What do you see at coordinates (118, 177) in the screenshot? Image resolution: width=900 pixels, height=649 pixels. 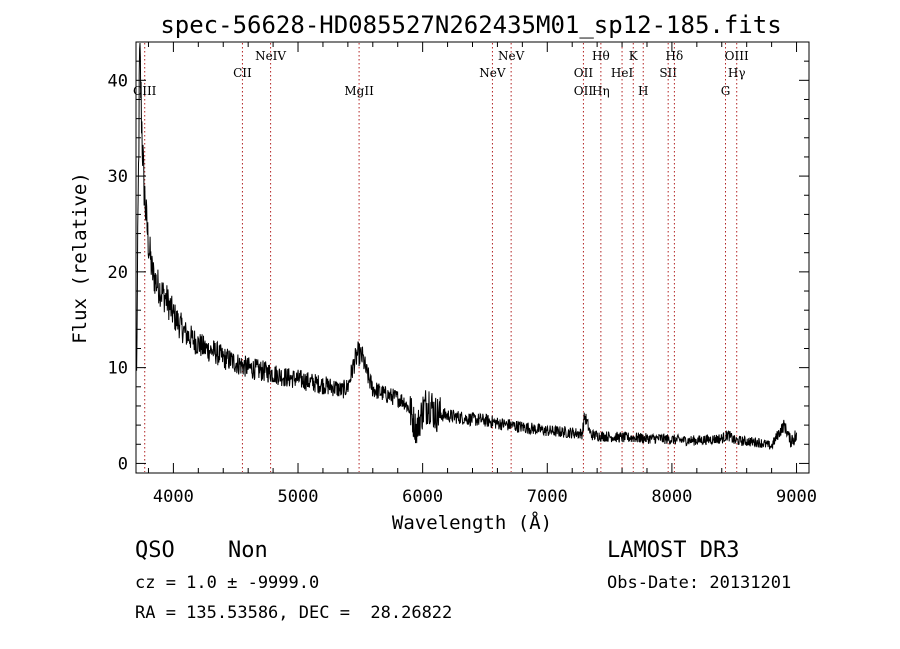 I see `y-tick-label: 30` at bounding box center [118, 177].